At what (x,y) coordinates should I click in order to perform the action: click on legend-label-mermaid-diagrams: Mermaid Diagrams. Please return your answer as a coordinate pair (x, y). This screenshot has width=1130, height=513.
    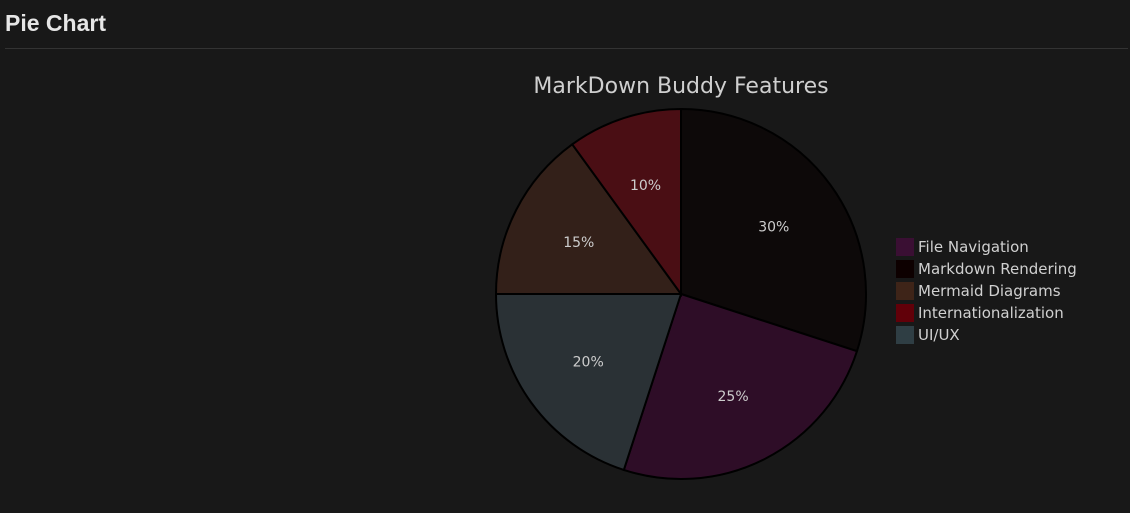
    Looking at the image, I should click on (989, 291).